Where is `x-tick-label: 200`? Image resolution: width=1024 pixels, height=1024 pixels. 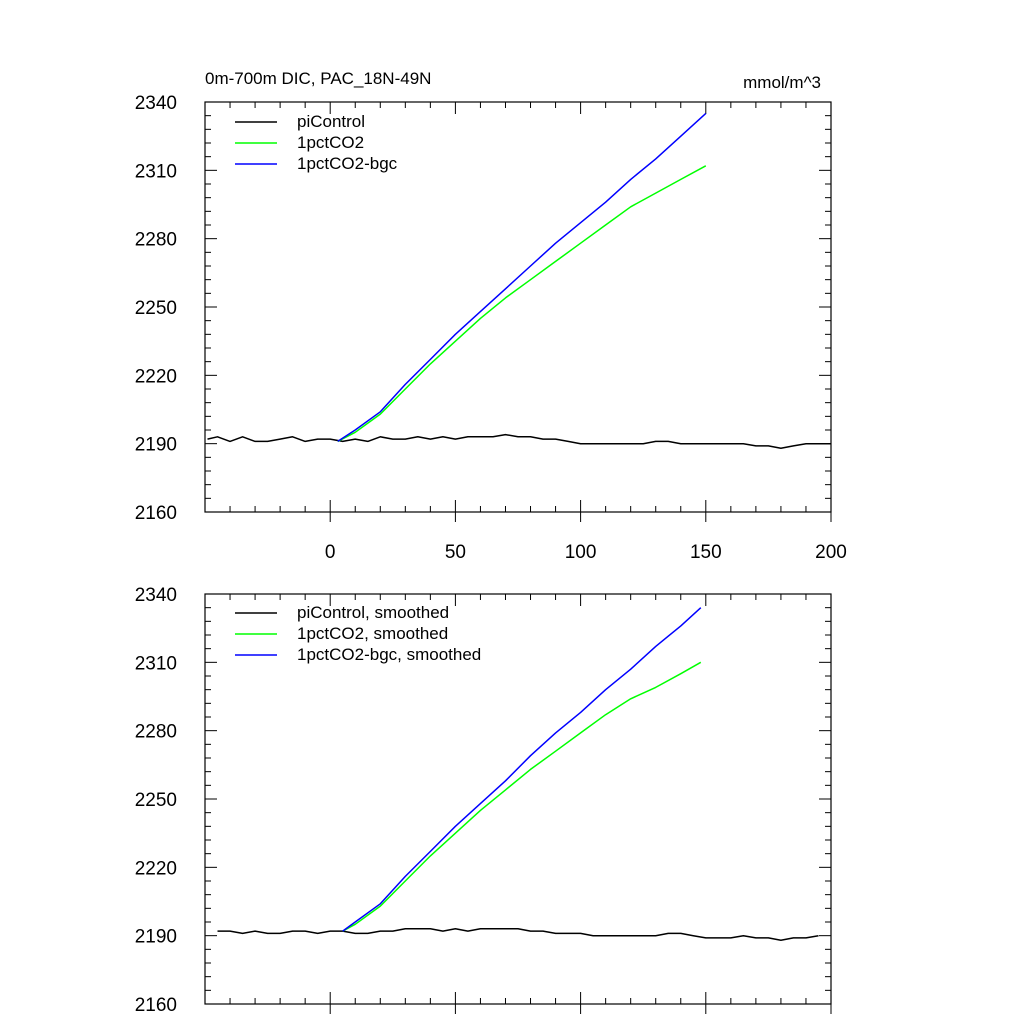 x-tick-label: 200 is located at coordinates (831, 552).